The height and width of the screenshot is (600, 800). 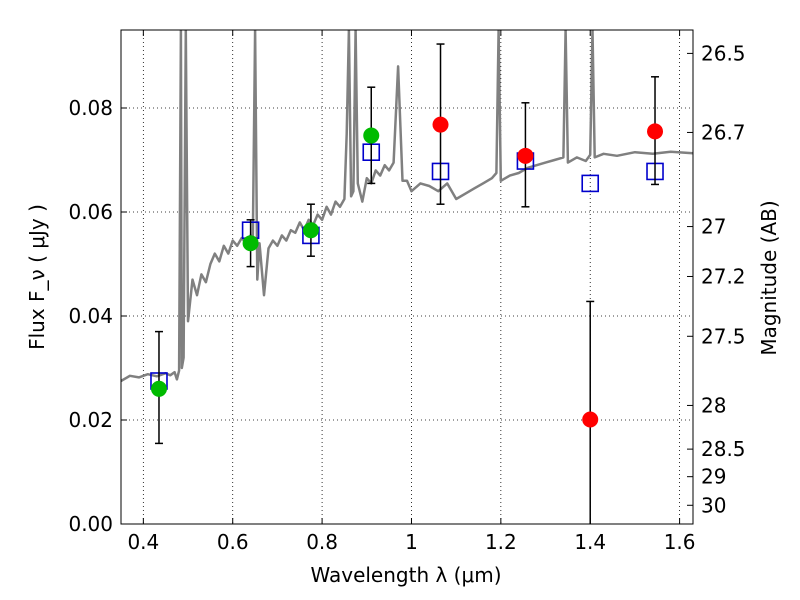 I want to click on y2-tick-label: 27.5, so click(x=723, y=336).